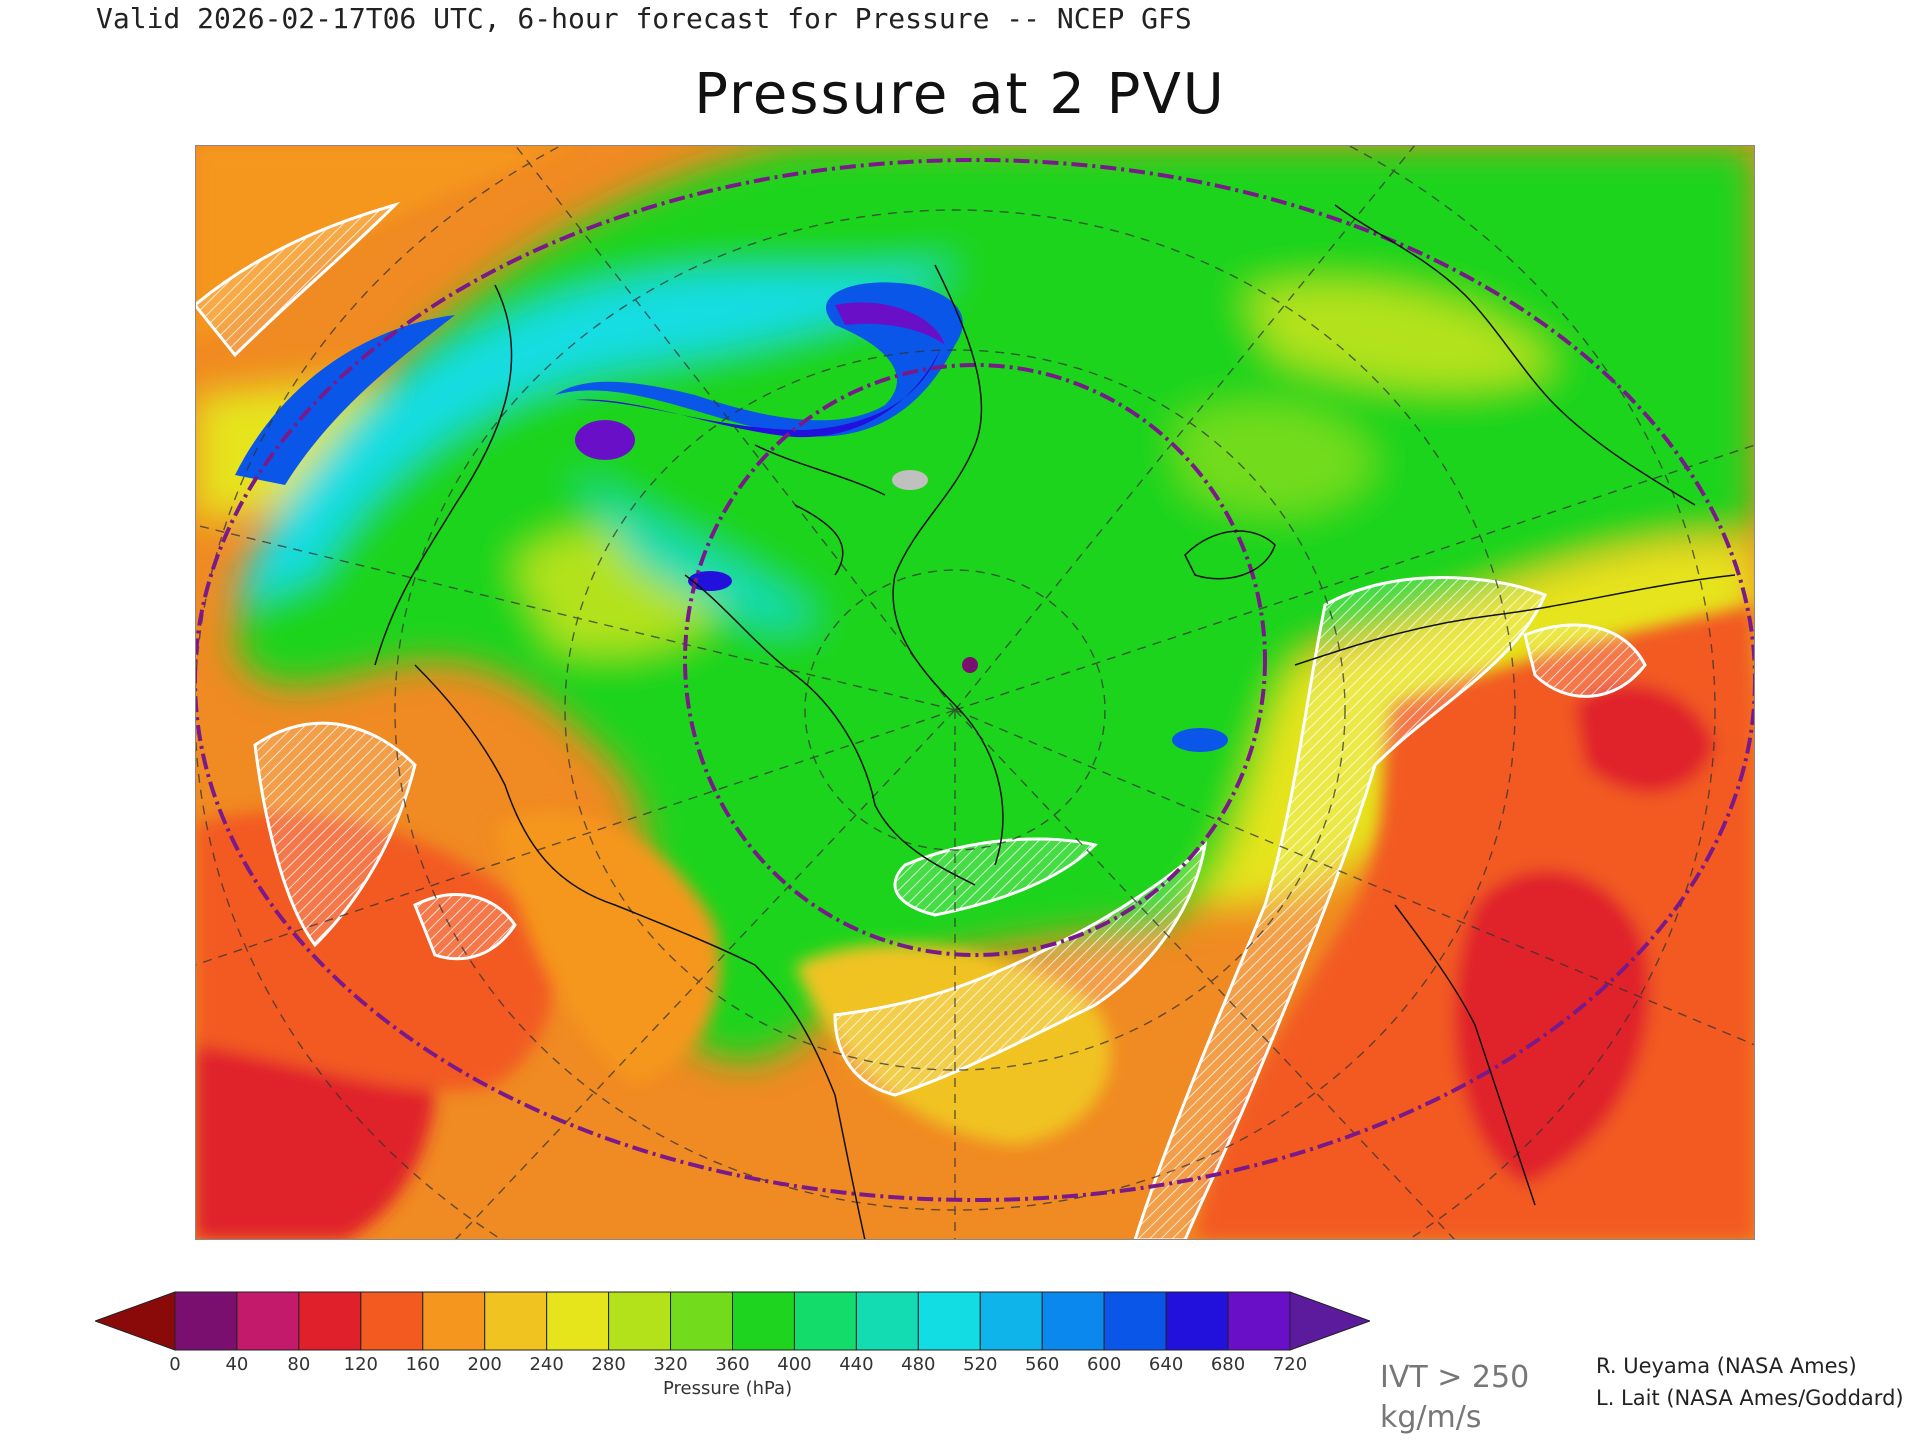  I want to click on colorbar-tick-label: 120, so click(360, 1364).